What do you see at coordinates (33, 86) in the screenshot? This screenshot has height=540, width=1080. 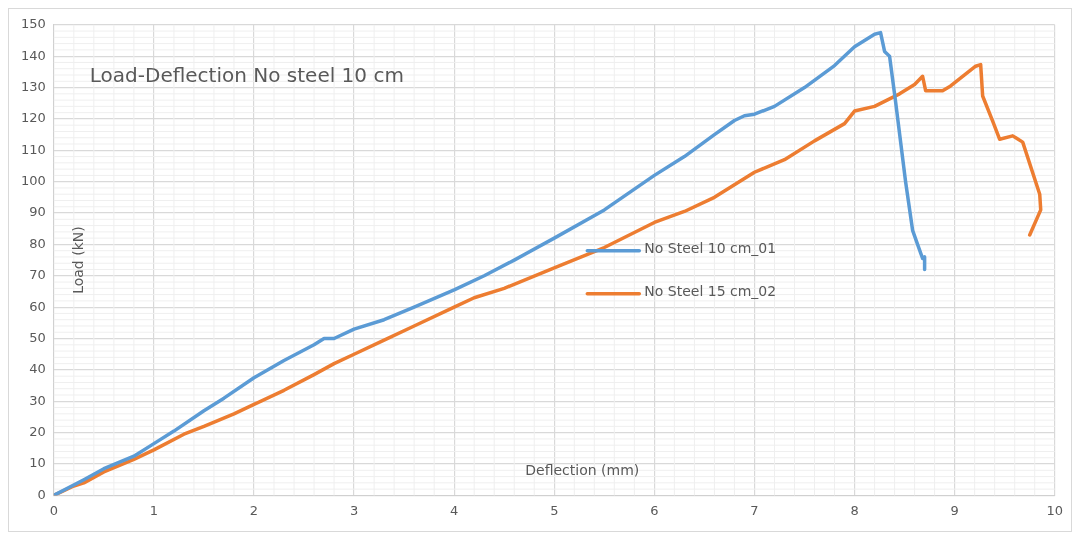 I see `y-tick-label: 130` at bounding box center [33, 86].